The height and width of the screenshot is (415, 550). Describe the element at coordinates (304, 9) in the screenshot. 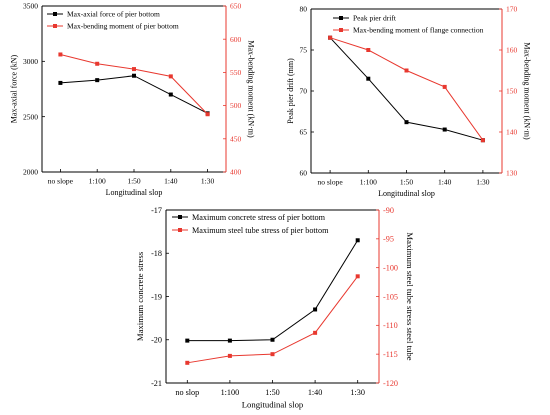

I see `y-left-tick-label: 80` at that location.